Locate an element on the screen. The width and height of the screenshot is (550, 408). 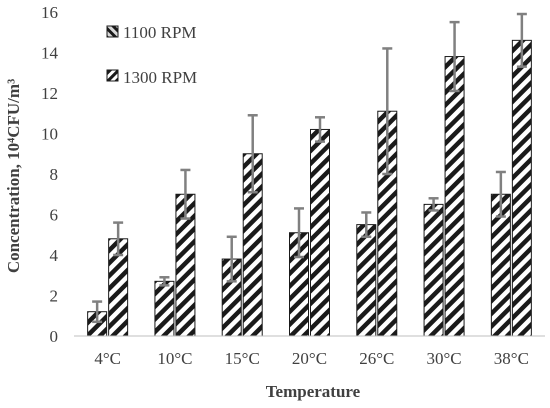
error-bar-1300-rpm-26-c is located at coordinates (387, 111).